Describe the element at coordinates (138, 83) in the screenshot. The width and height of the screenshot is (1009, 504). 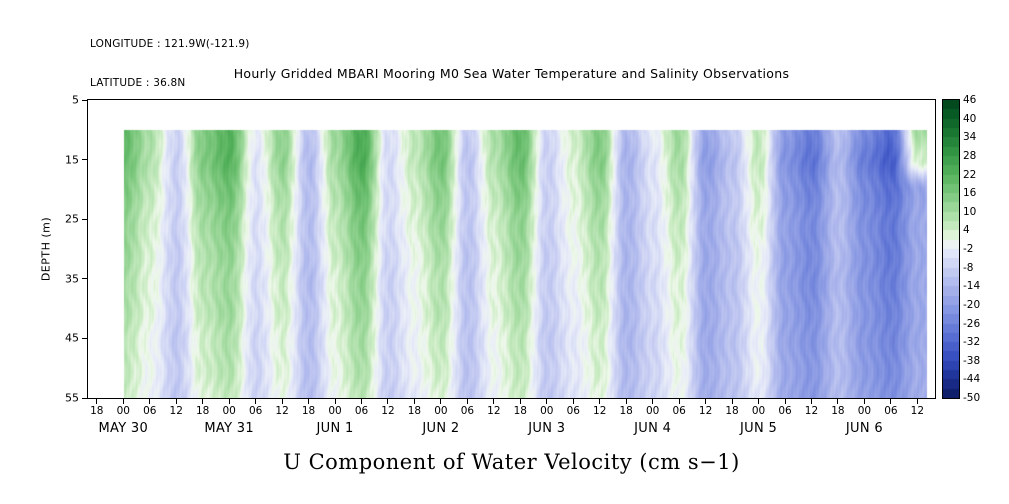
I see `latitude-label: LATITUDE : 36.8N` at that location.